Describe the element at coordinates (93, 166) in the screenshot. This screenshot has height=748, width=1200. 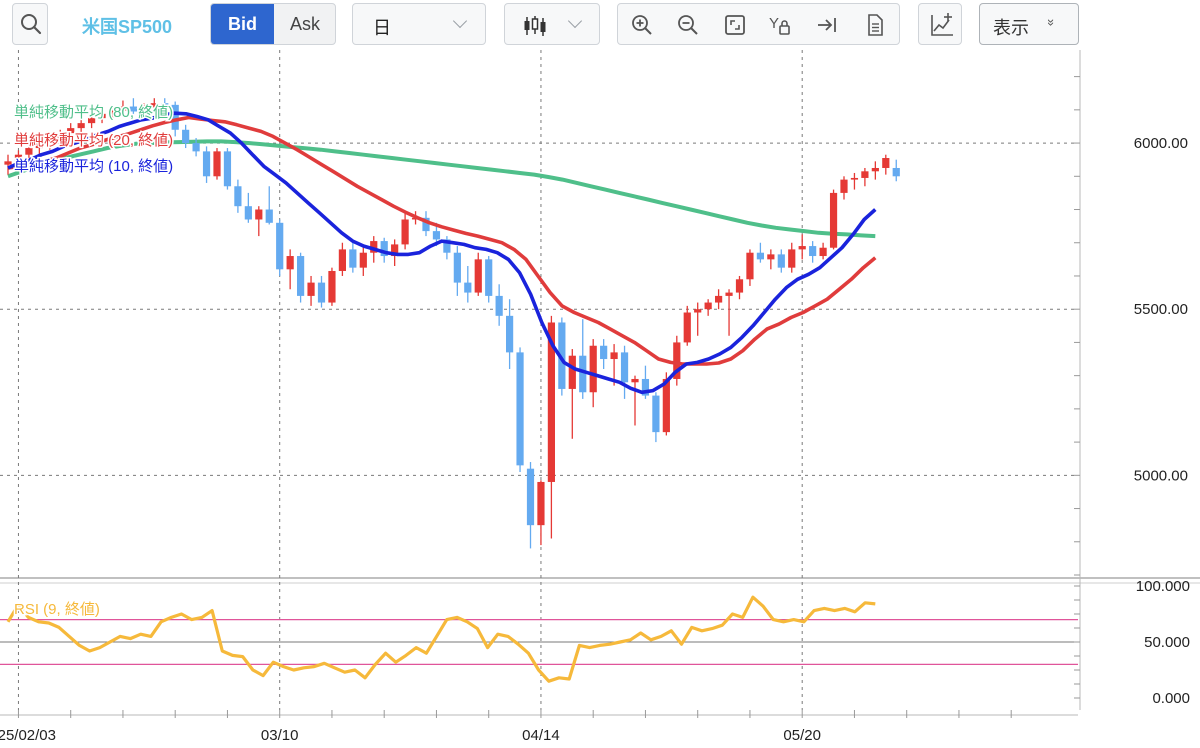
I see `legend-sma10: 単純移動平均 (10, 終値)` at that location.